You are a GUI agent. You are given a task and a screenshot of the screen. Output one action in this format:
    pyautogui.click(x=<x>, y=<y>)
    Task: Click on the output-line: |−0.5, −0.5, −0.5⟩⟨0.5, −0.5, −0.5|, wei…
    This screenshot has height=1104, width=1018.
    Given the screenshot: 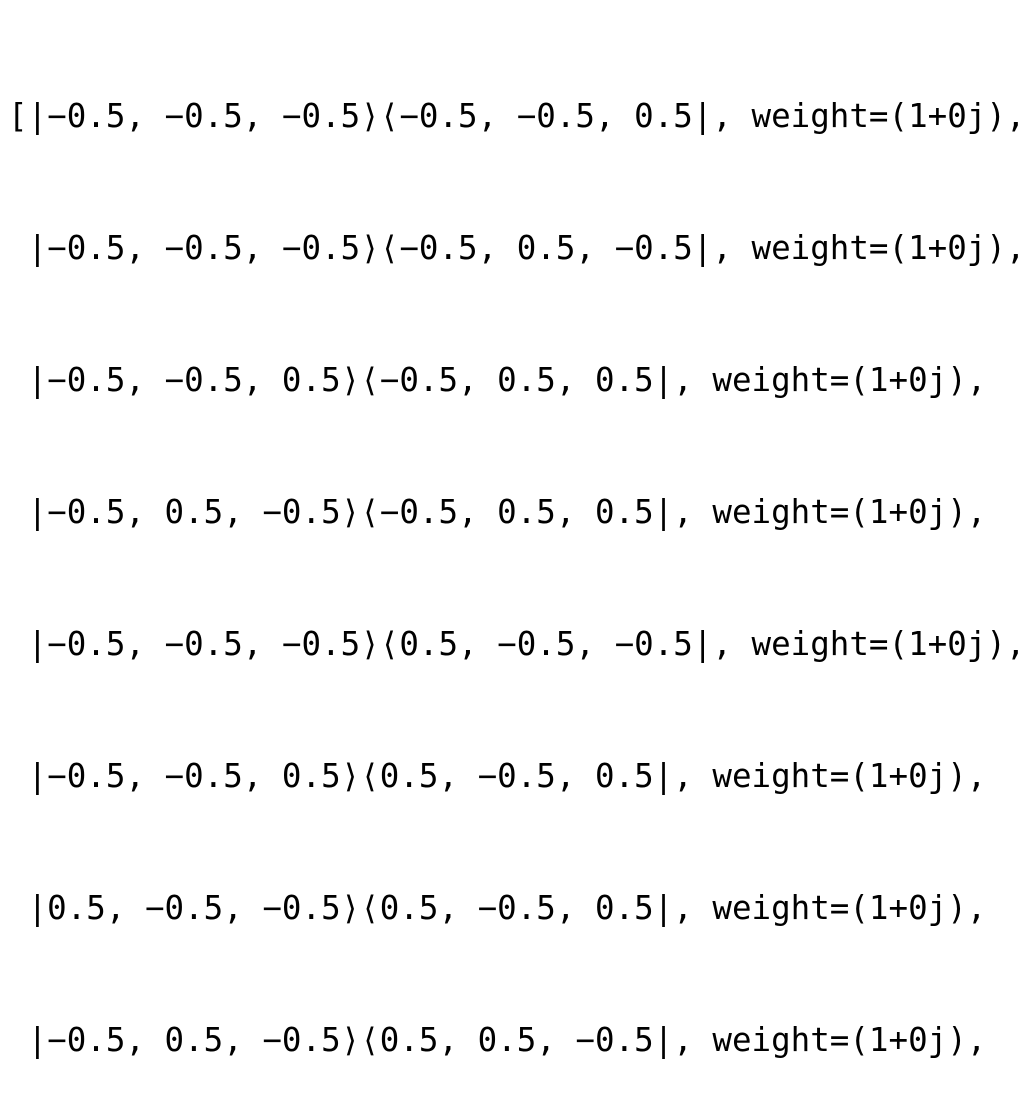 What is the action you would take?
    pyautogui.click(x=513, y=644)
    